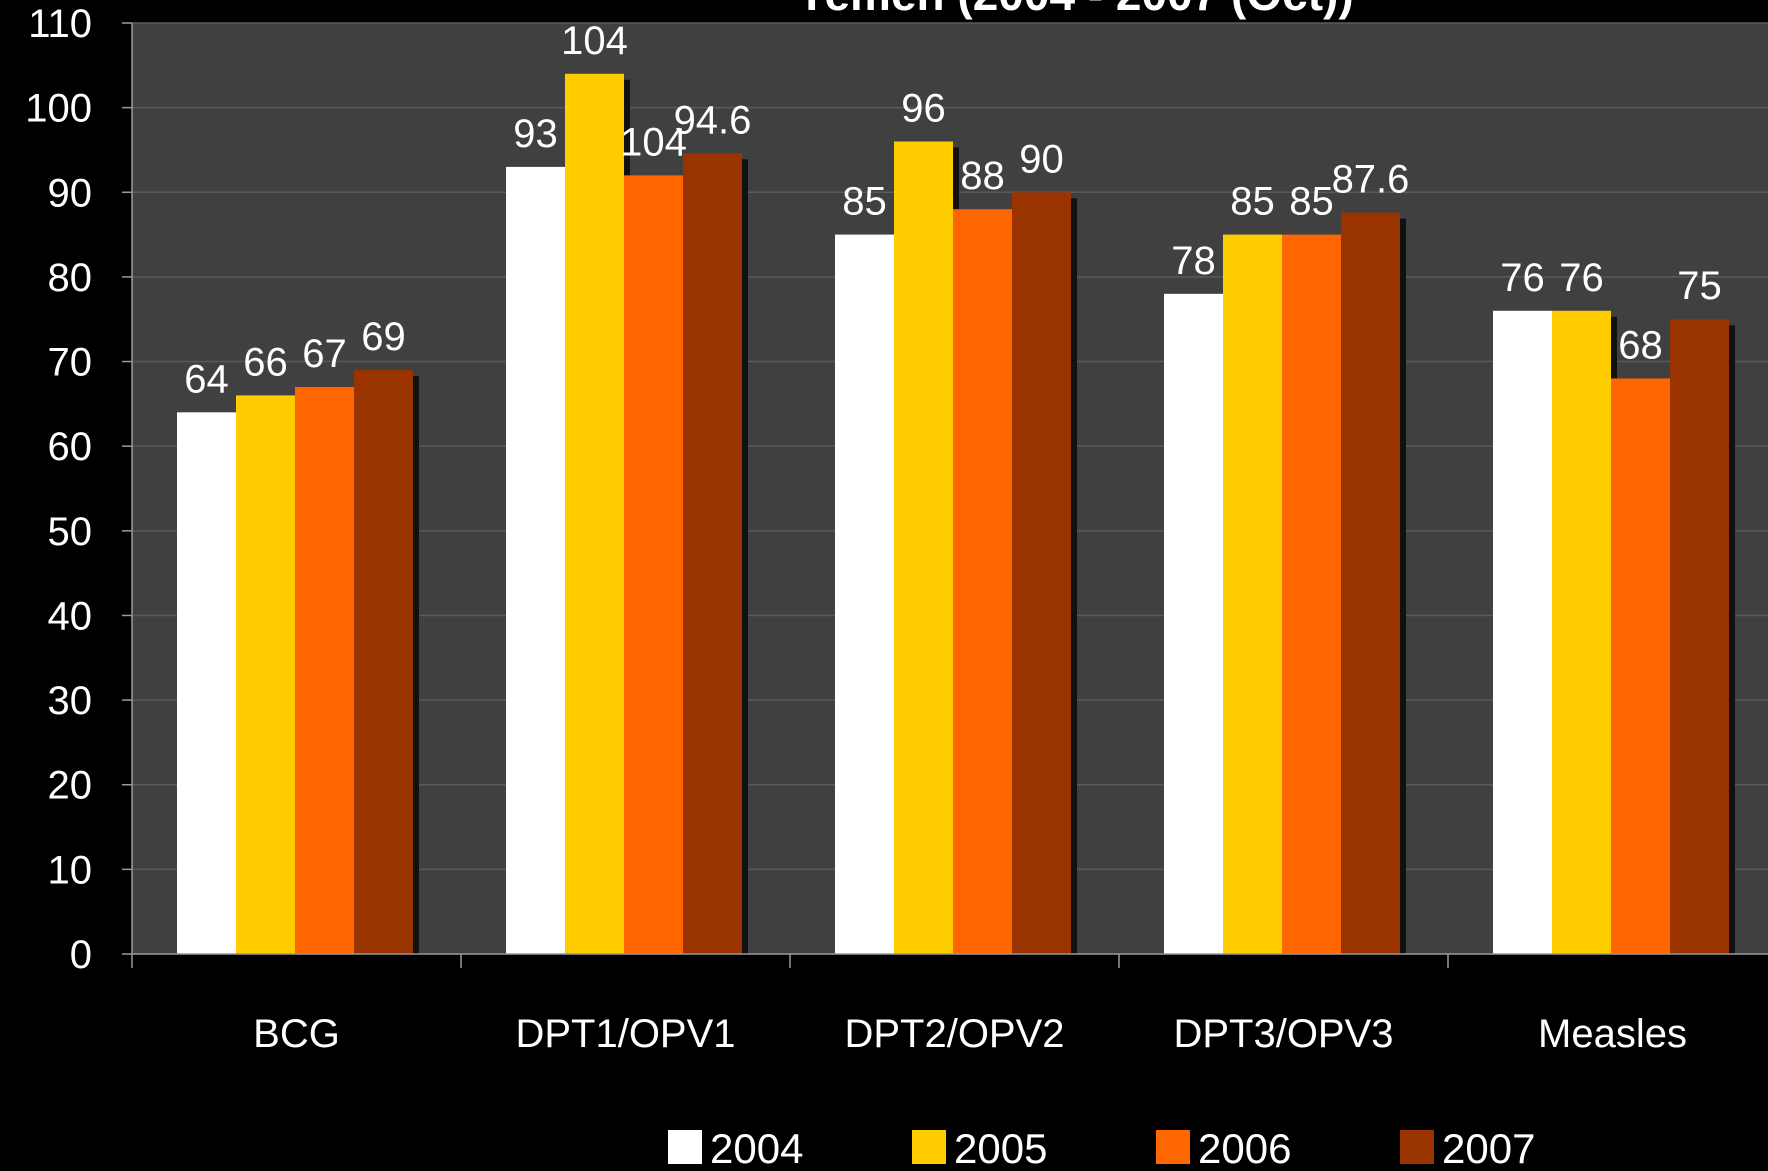  Describe the element at coordinates (864, 202) in the screenshot. I see `data-label-dpt2-opv2-2004: 85` at that location.